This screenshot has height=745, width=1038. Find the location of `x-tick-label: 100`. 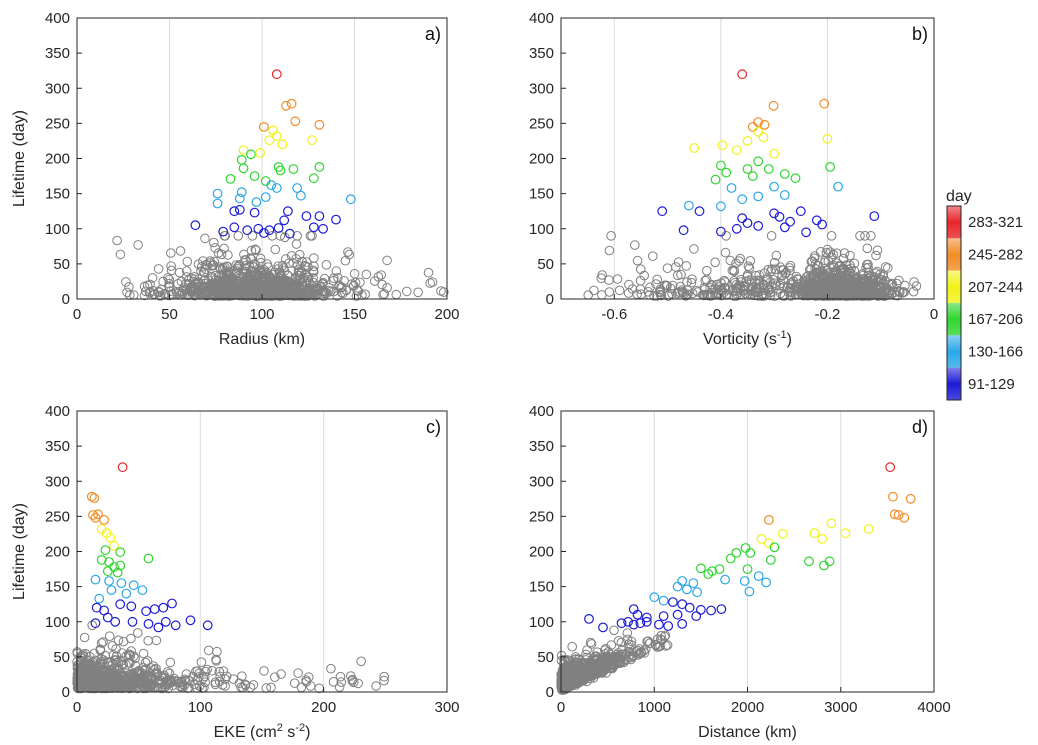

x-tick-label: 100 is located at coordinates (261, 314).